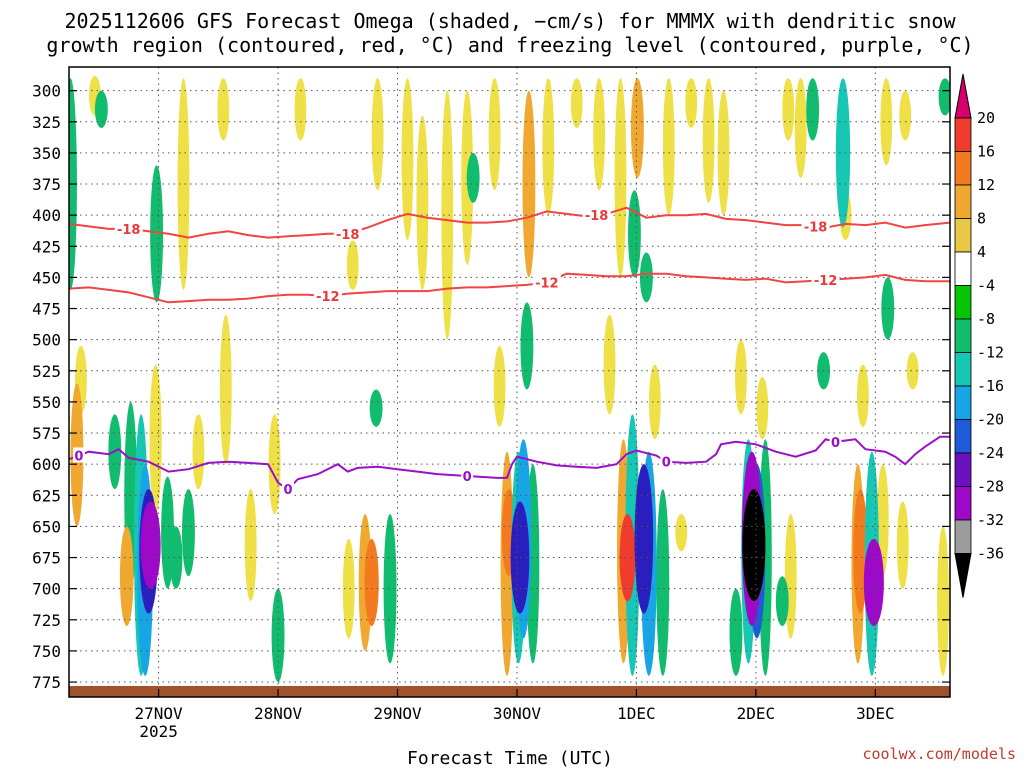 The height and width of the screenshot is (768, 1024). I want to click on y-tick-label: 750, so click(46, 651).